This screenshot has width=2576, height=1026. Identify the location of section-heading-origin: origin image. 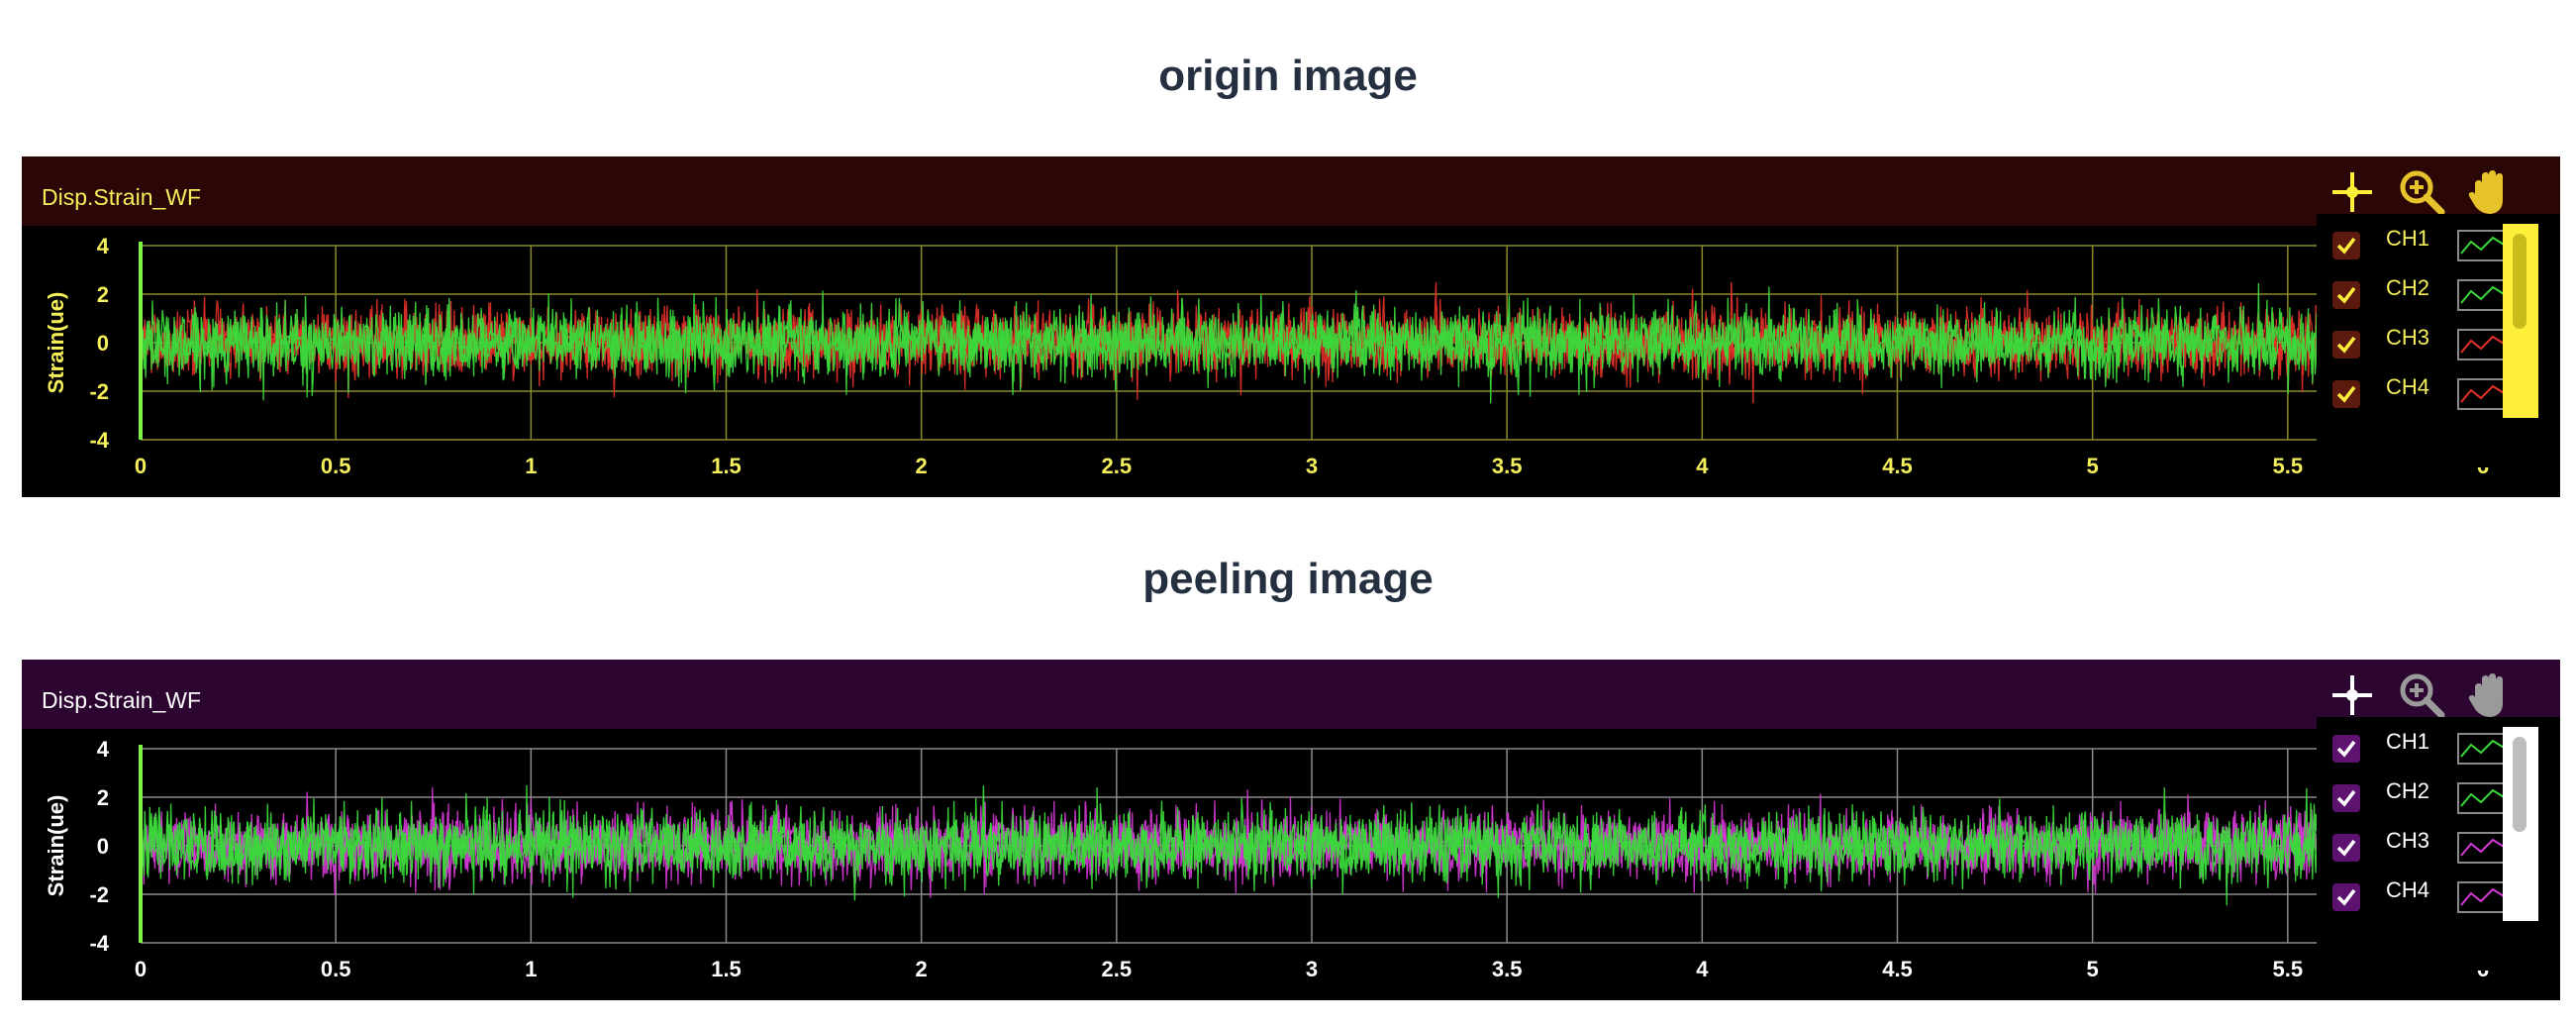
(1288, 76).